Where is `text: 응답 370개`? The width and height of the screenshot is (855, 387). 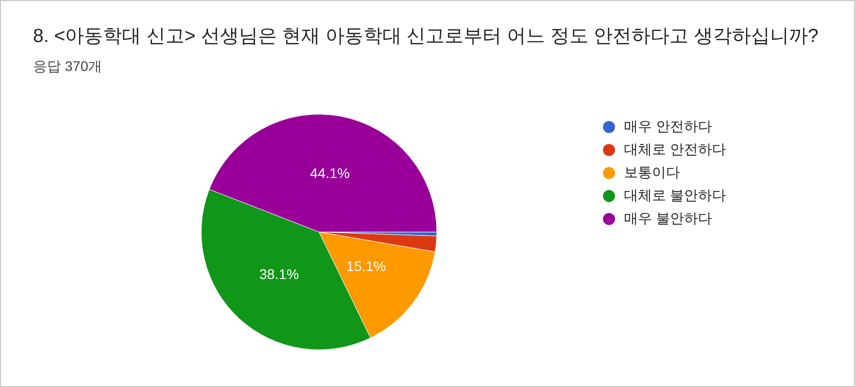 text: 응답 370개 is located at coordinates (67, 67).